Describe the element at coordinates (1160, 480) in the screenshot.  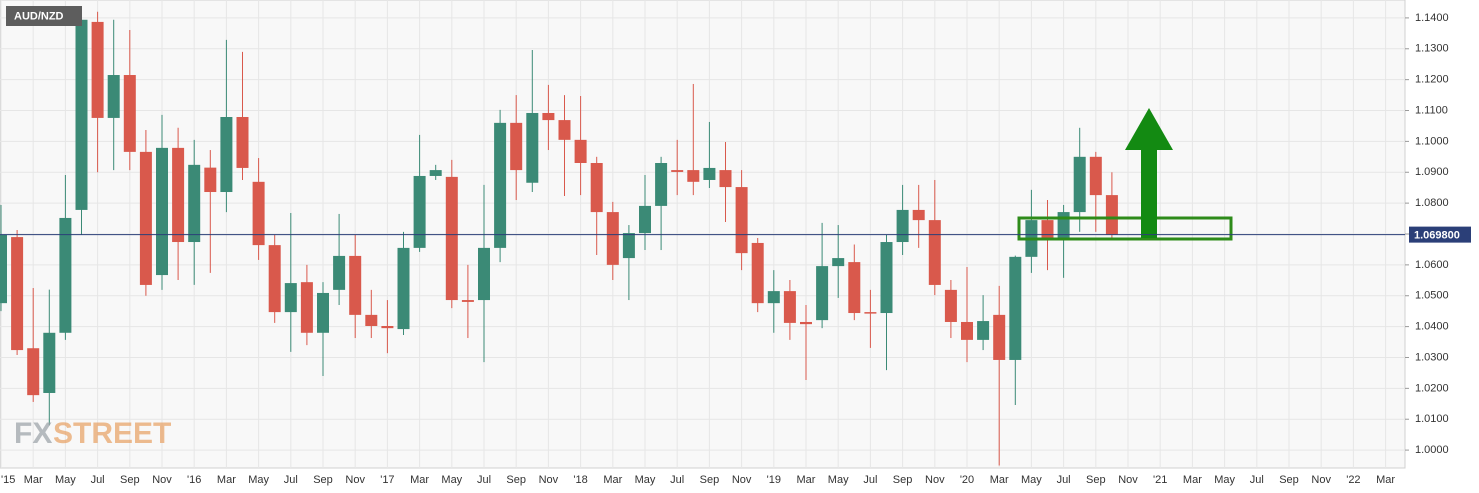
I see `x-tick-label: '21` at that location.